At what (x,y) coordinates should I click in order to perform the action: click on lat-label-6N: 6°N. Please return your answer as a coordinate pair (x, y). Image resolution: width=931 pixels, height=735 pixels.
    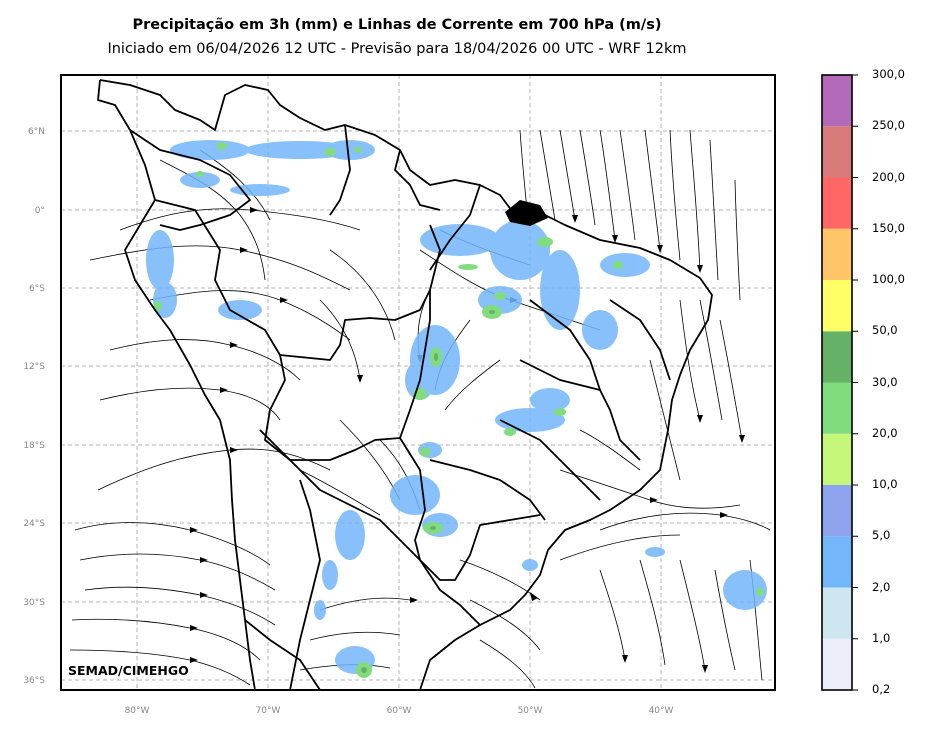
    Looking at the image, I should click on (36, 132).